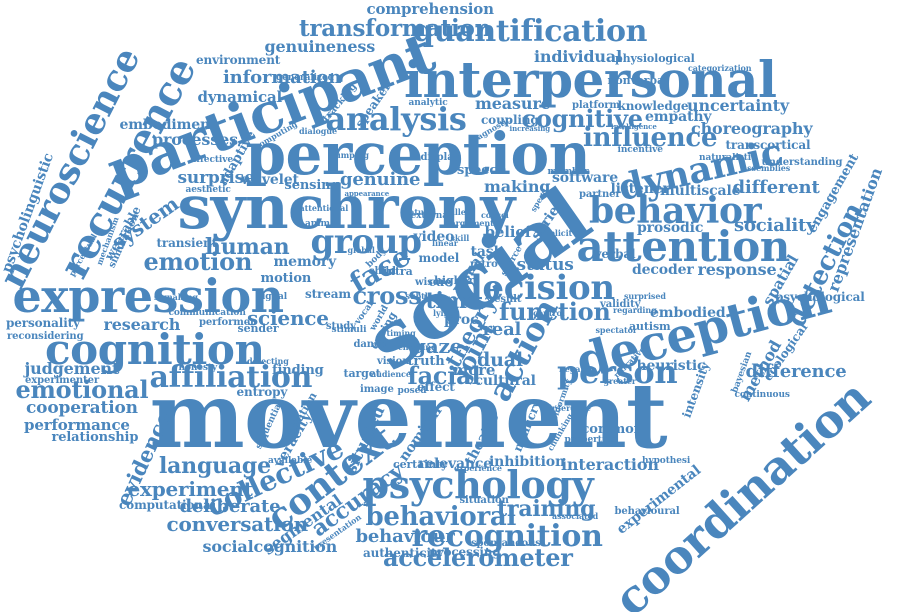  What do you see at coordinates (322, 223) in the screenshot?
I see `word-animal: animal` at bounding box center [322, 223].